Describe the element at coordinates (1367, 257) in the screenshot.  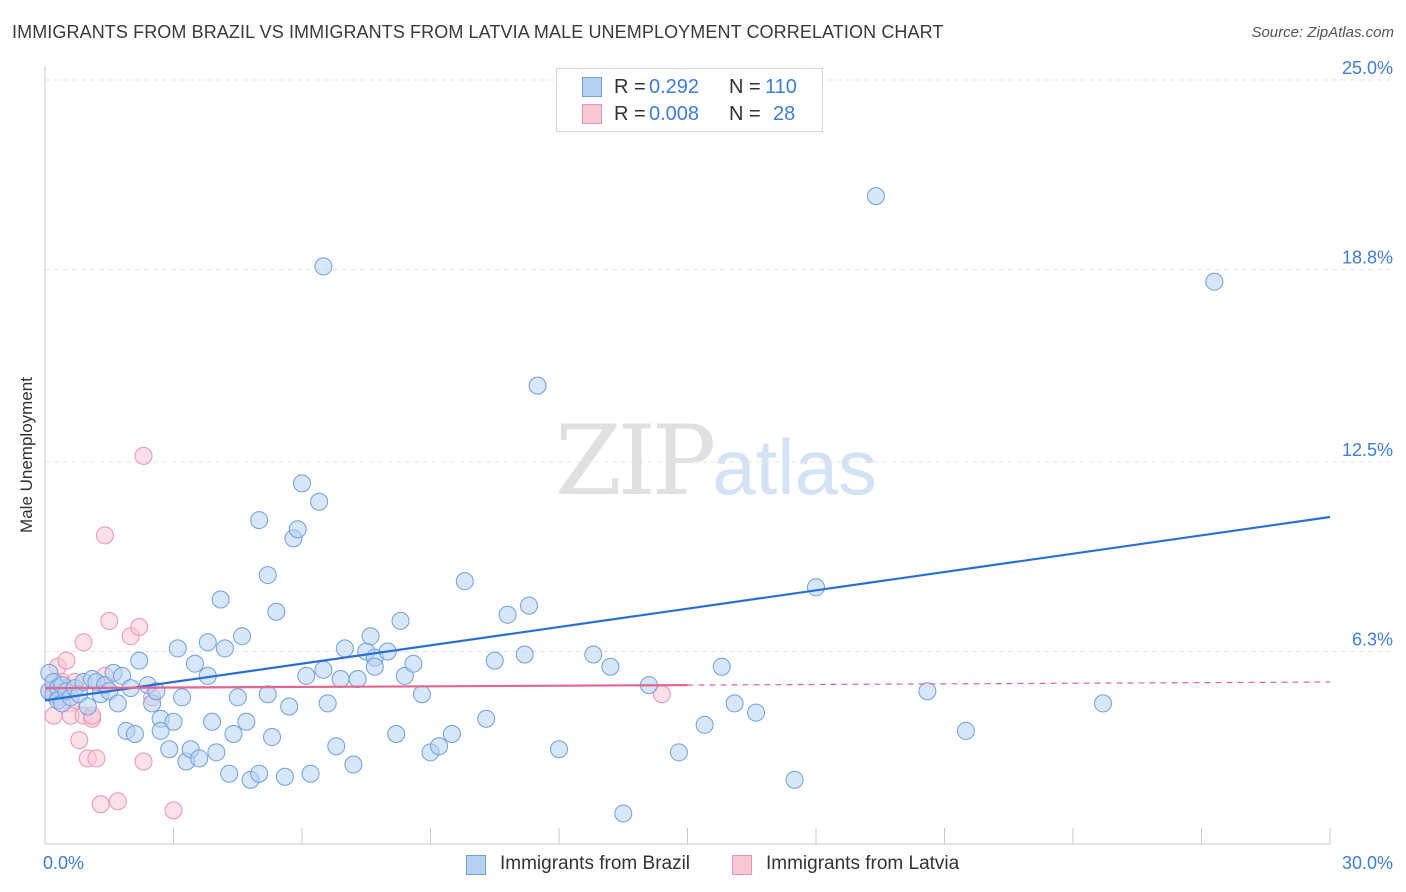
I see `y-tick-label: 18.8%` at that location.